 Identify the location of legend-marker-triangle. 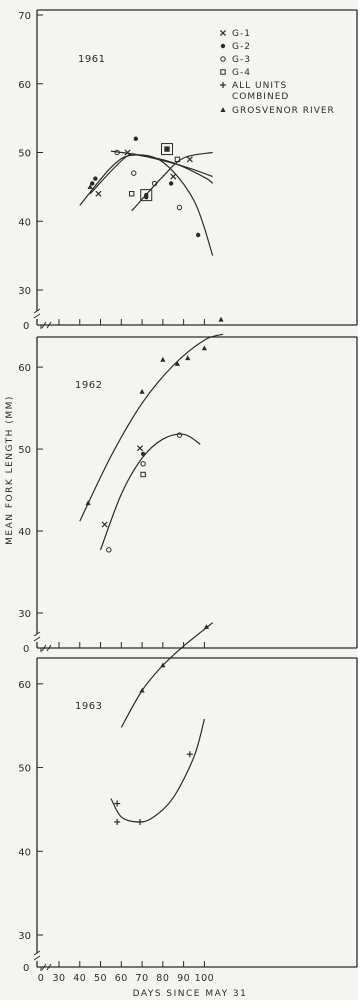
(223, 109).